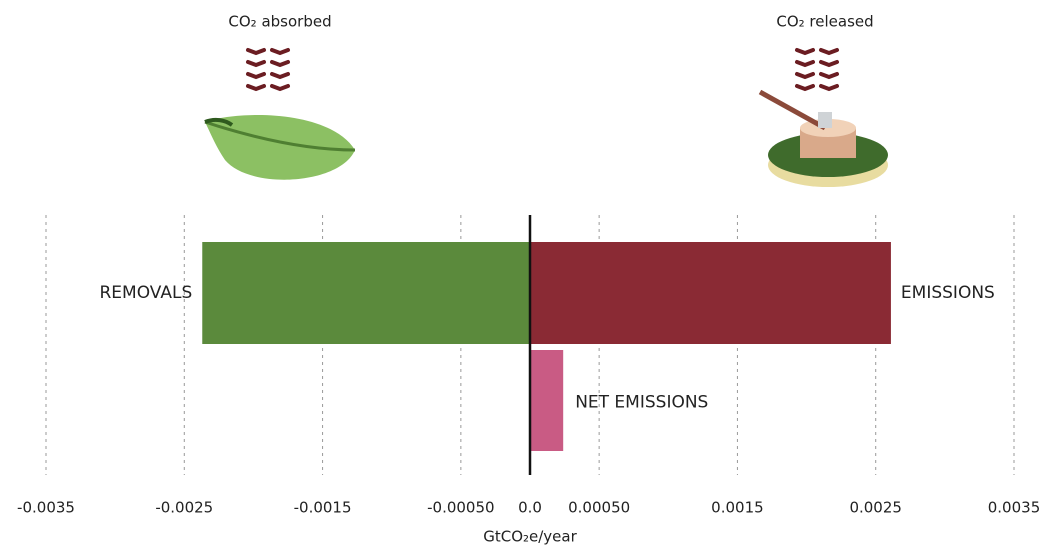 The image size is (1054, 557). Describe the element at coordinates (460, 508) in the screenshot. I see `x-tick-label: -0.00050` at that location.